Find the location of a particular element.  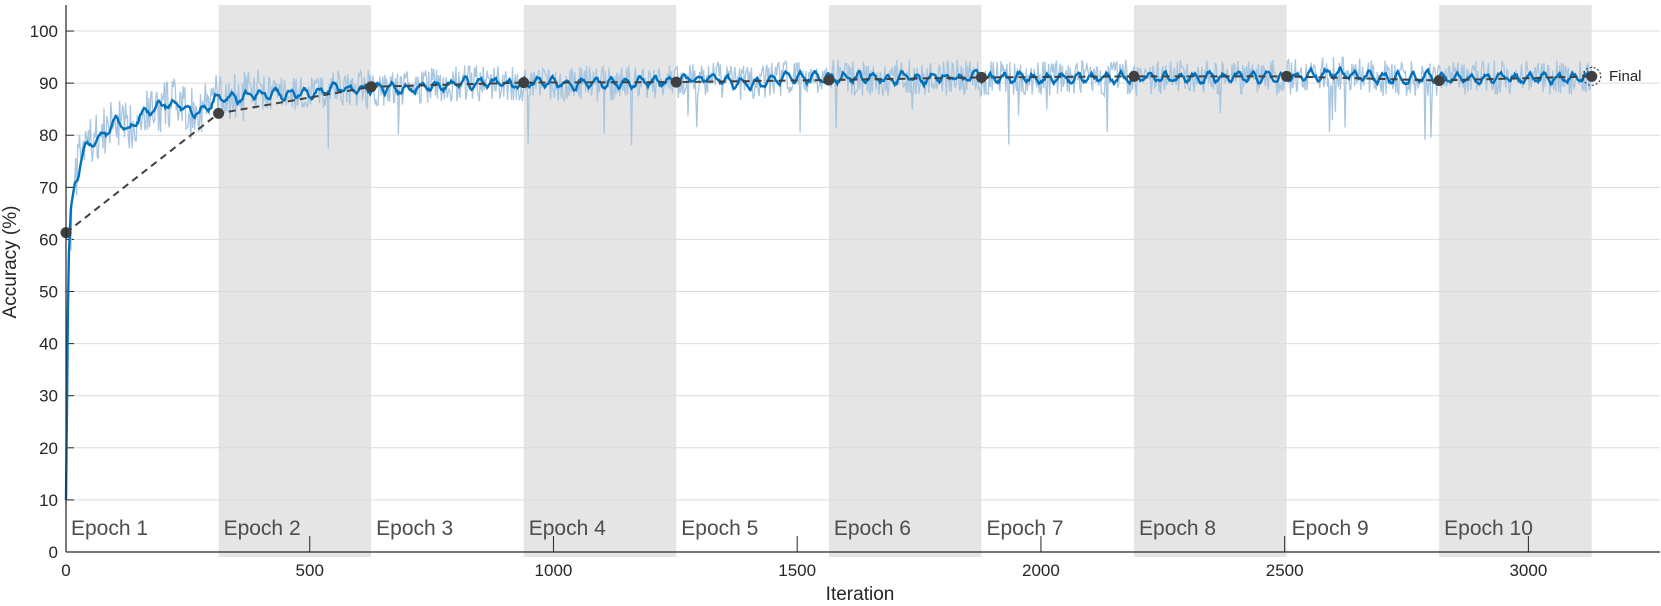

final-label: Final is located at coordinates (1625, 76).